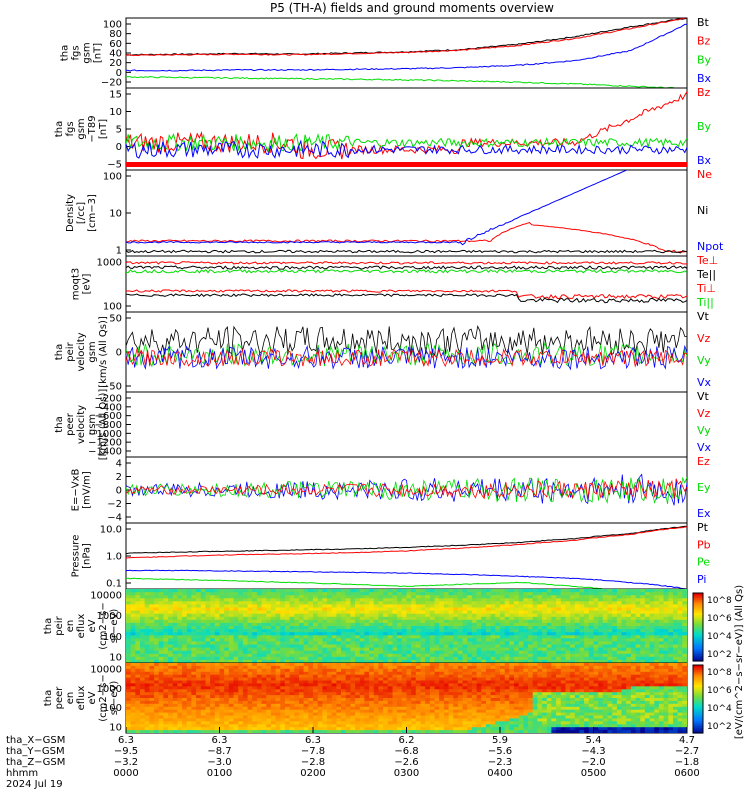 The image size is (750, 800). I want to click on legend-entry: Npot, so click(710, 246).